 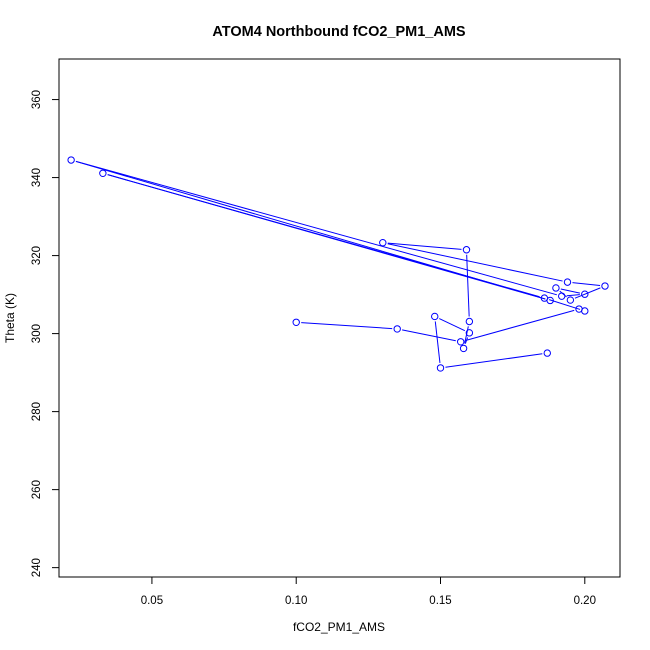 I want to click on x-tick-label: 0.10, so click(x=296, y=601).